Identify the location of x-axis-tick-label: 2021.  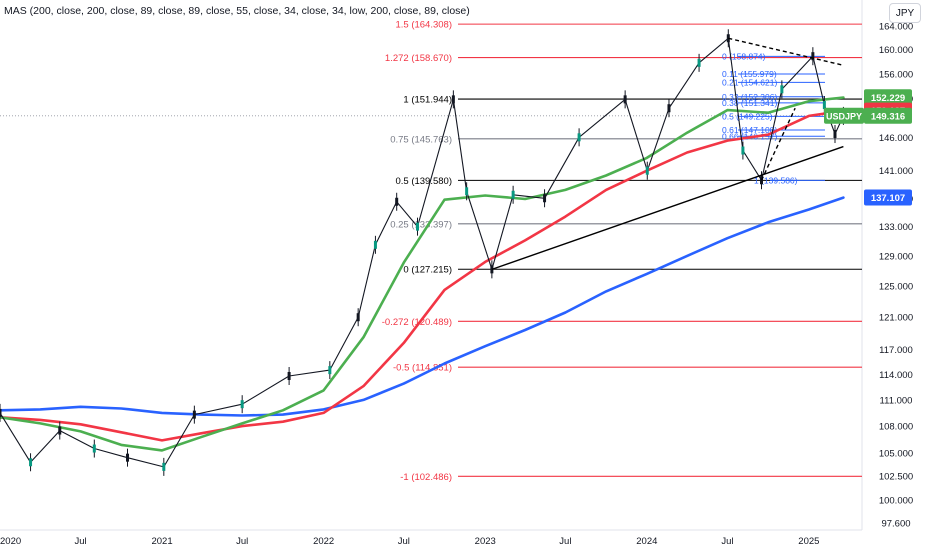
(161, 541).